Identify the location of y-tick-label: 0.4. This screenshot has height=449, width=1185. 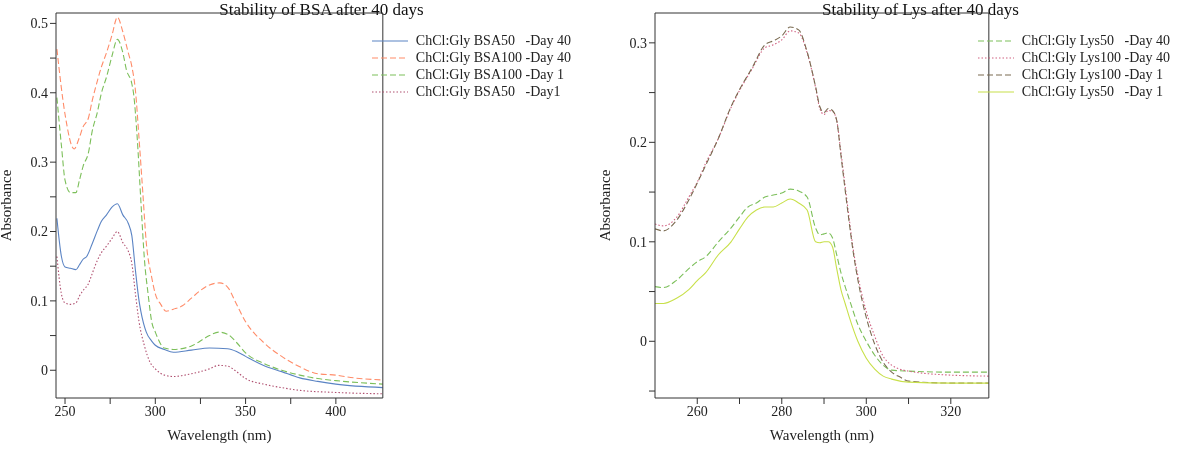
(39, 93).